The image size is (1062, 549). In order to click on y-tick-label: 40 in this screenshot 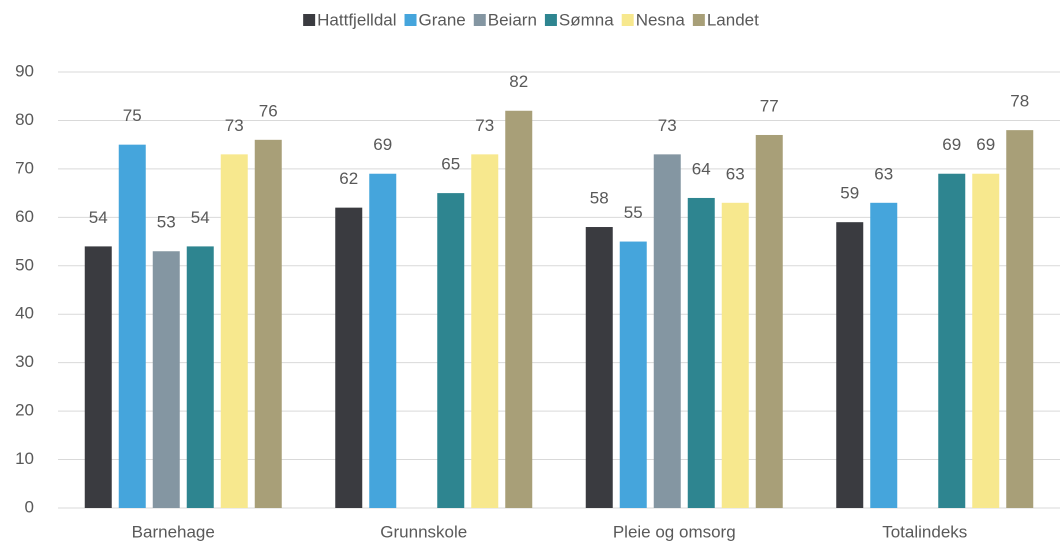, I will do `click(24, 313)`.